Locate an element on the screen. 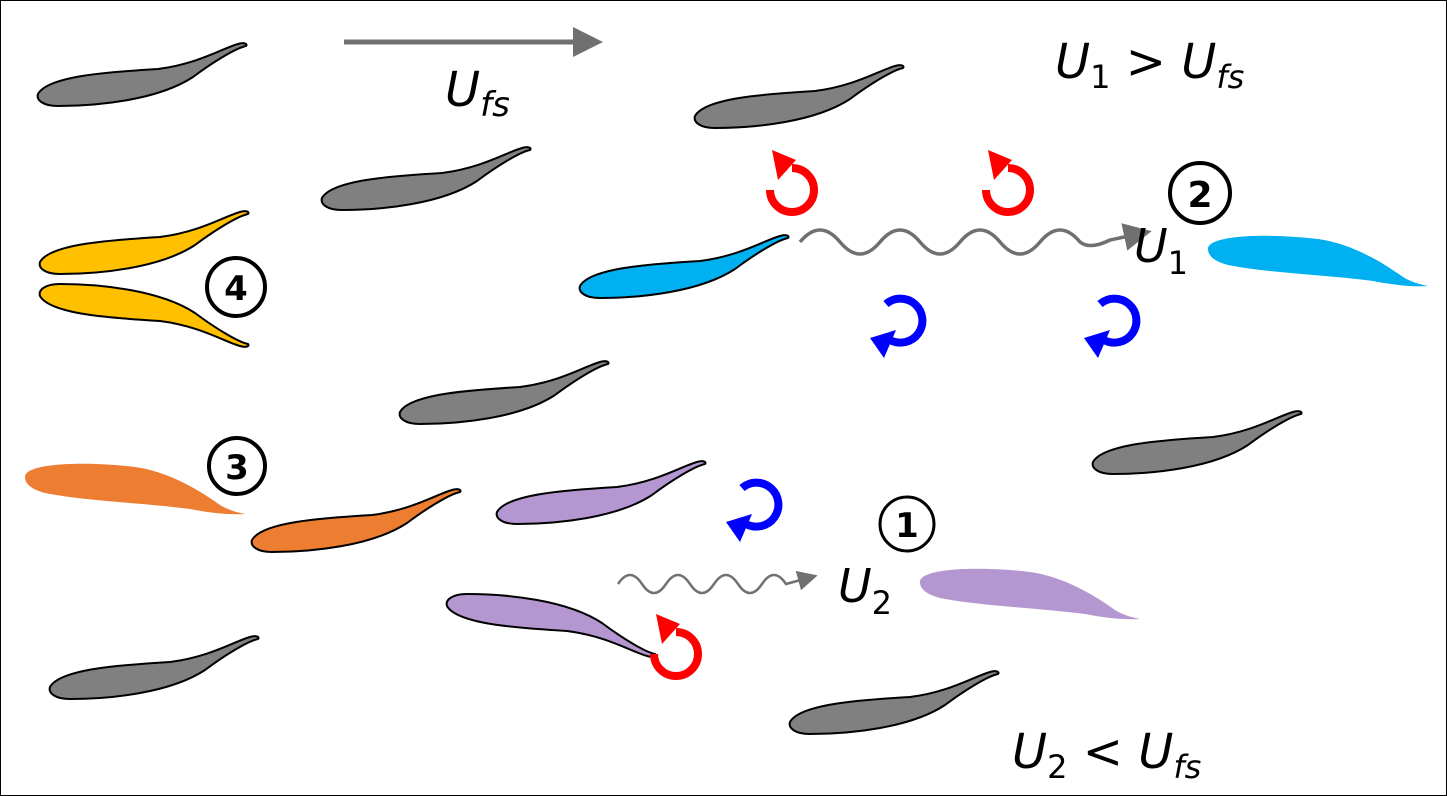 This screenshot has height=796, width=1447. u1-greater-label: U1 > Ufs is located at coordinates (1149, 65).